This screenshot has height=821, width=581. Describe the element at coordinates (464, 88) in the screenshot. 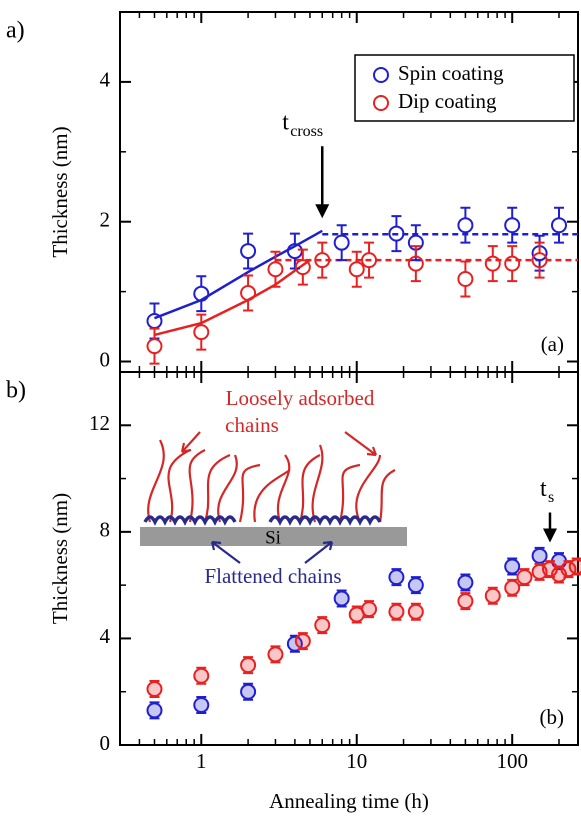

I see `legend-box` at that location.